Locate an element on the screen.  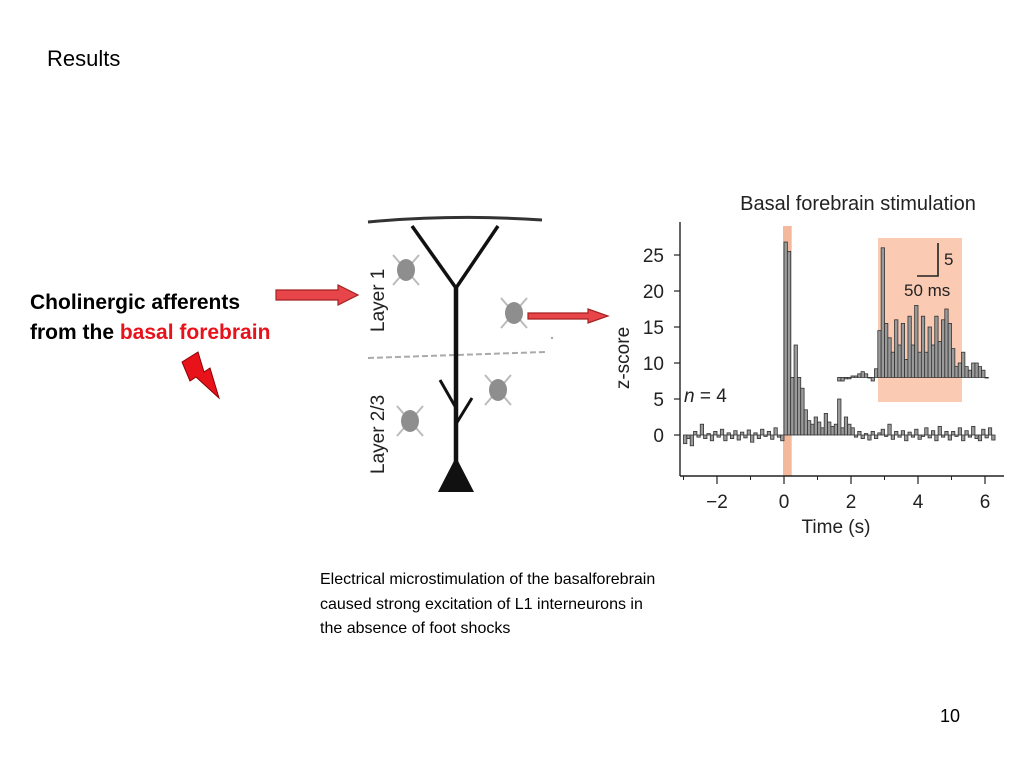
chart-title: Basal forebrain stimulation is located at coordinates (858, 204).